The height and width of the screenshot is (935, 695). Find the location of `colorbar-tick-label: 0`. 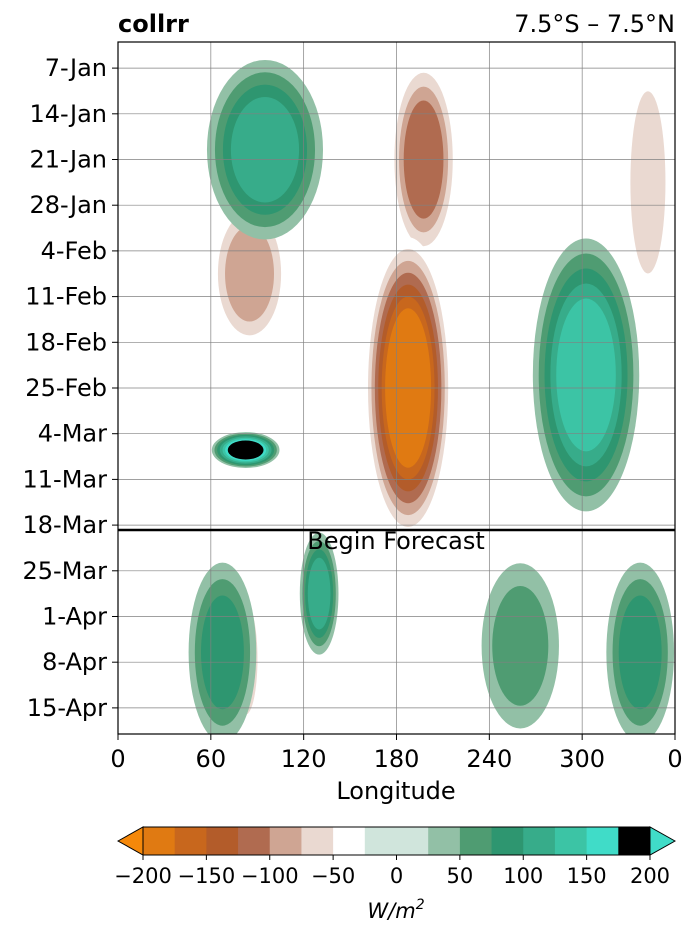

colorbar-tick-label: 0 is located at coordinates (396, 876).